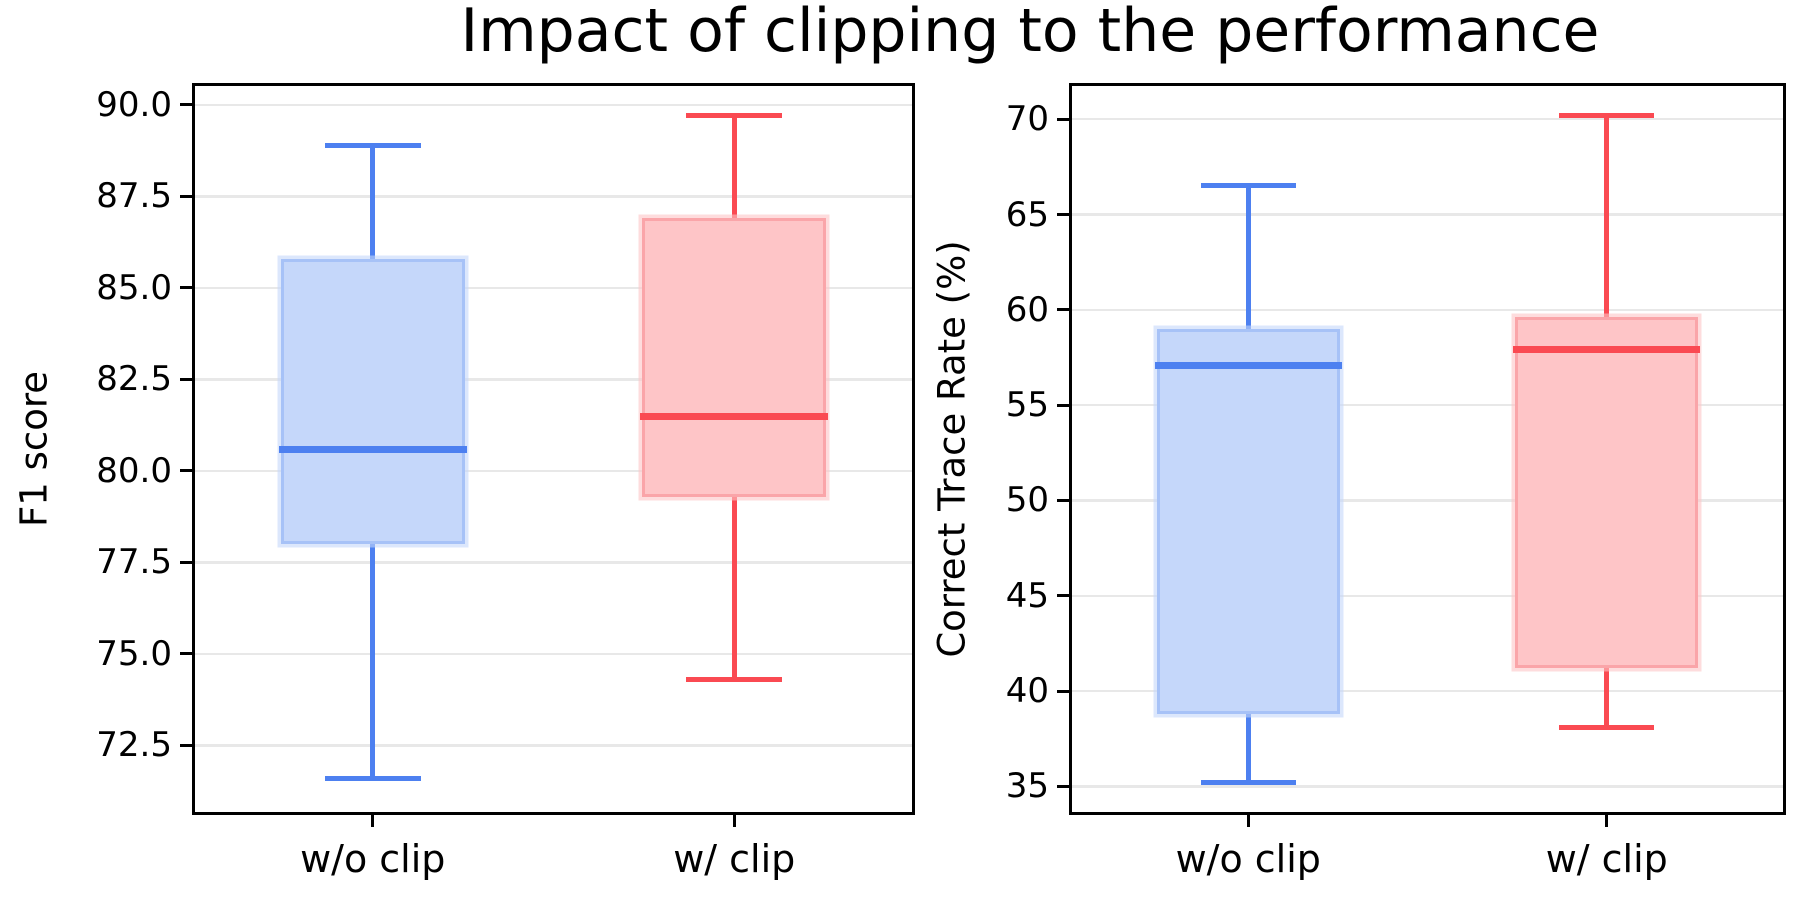 The height and width of the screenshot is (900, 1800). Describe the element at coordinates (134, 104) in the screenshot. I see `y-tick-label: 90.0` at that location.